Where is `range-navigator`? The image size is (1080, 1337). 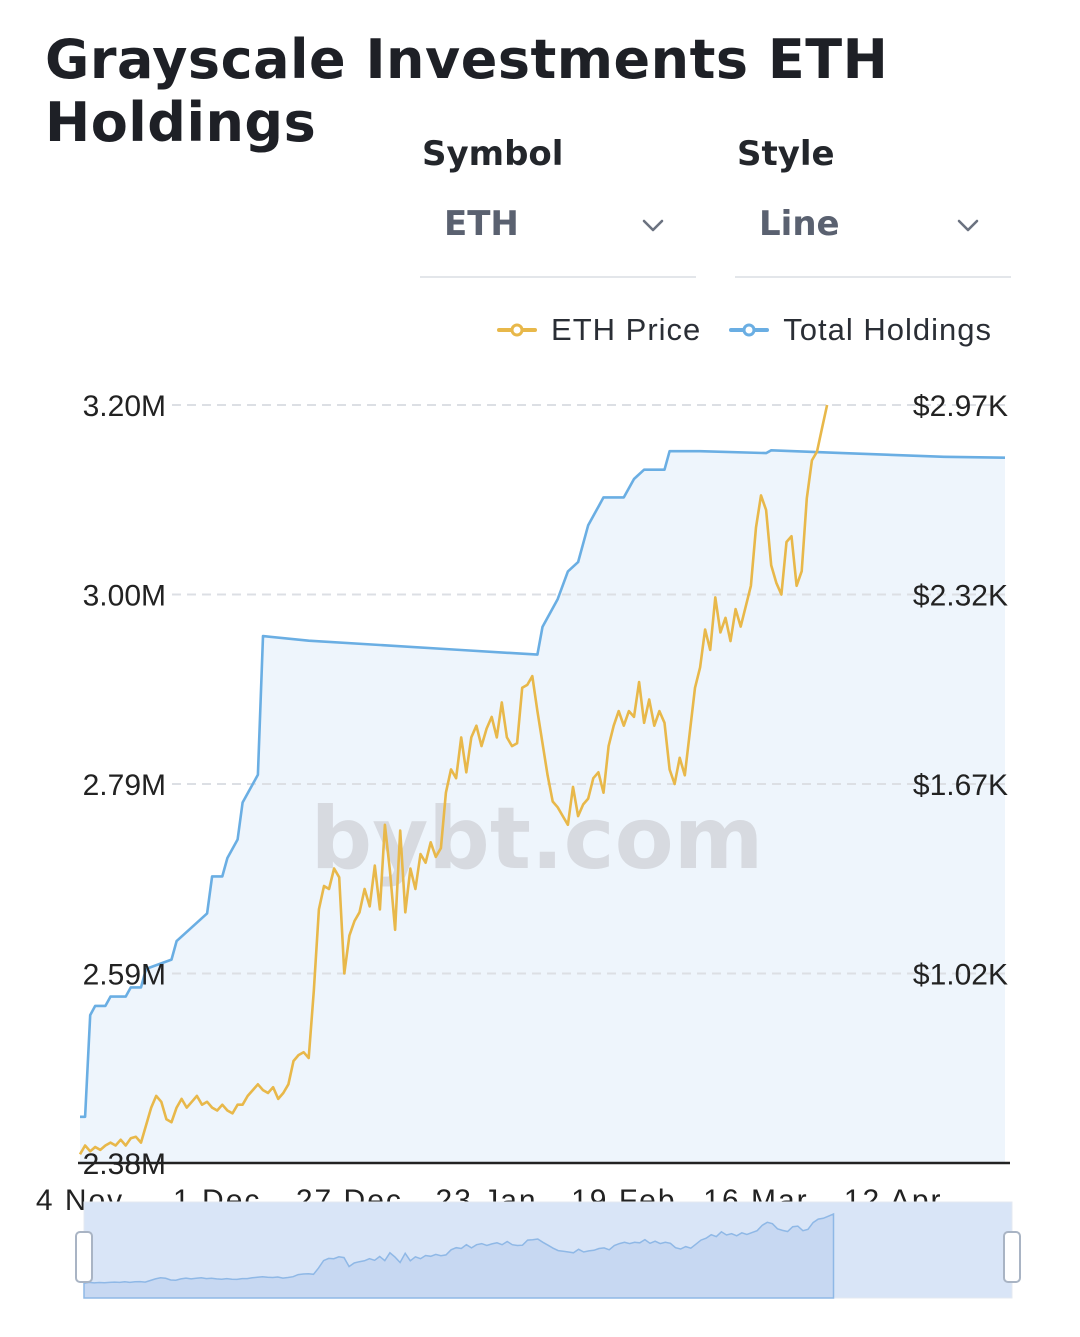
range-navigator is located at coordinates (548, 1250).